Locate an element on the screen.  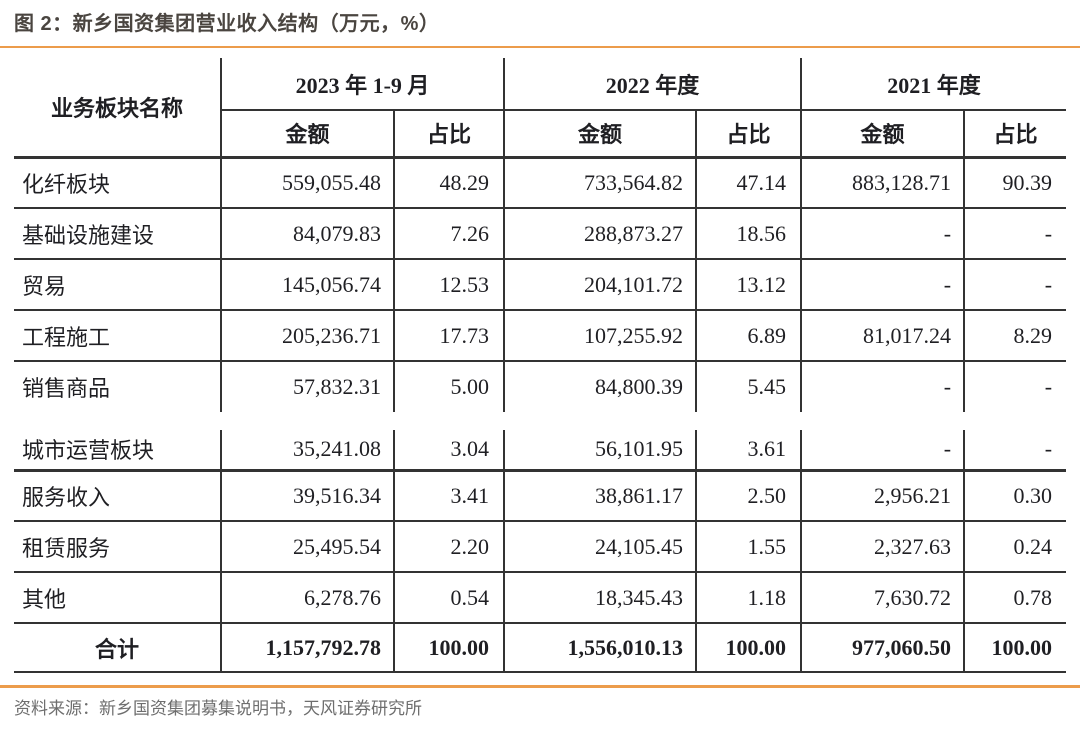
amount-cell: 204,101.72 is located at coordinates (600, 285).